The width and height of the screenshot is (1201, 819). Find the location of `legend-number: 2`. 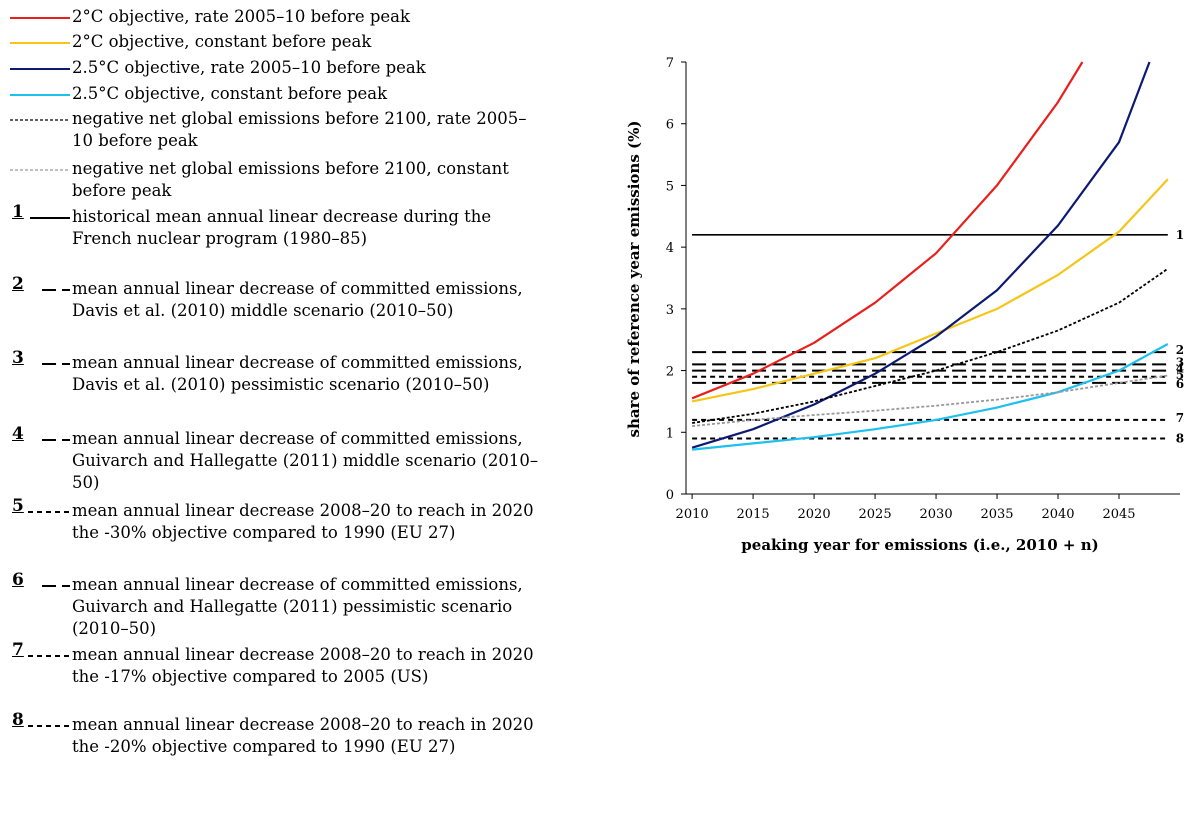

legend-number: 2 is located at coordinates (18, 284).